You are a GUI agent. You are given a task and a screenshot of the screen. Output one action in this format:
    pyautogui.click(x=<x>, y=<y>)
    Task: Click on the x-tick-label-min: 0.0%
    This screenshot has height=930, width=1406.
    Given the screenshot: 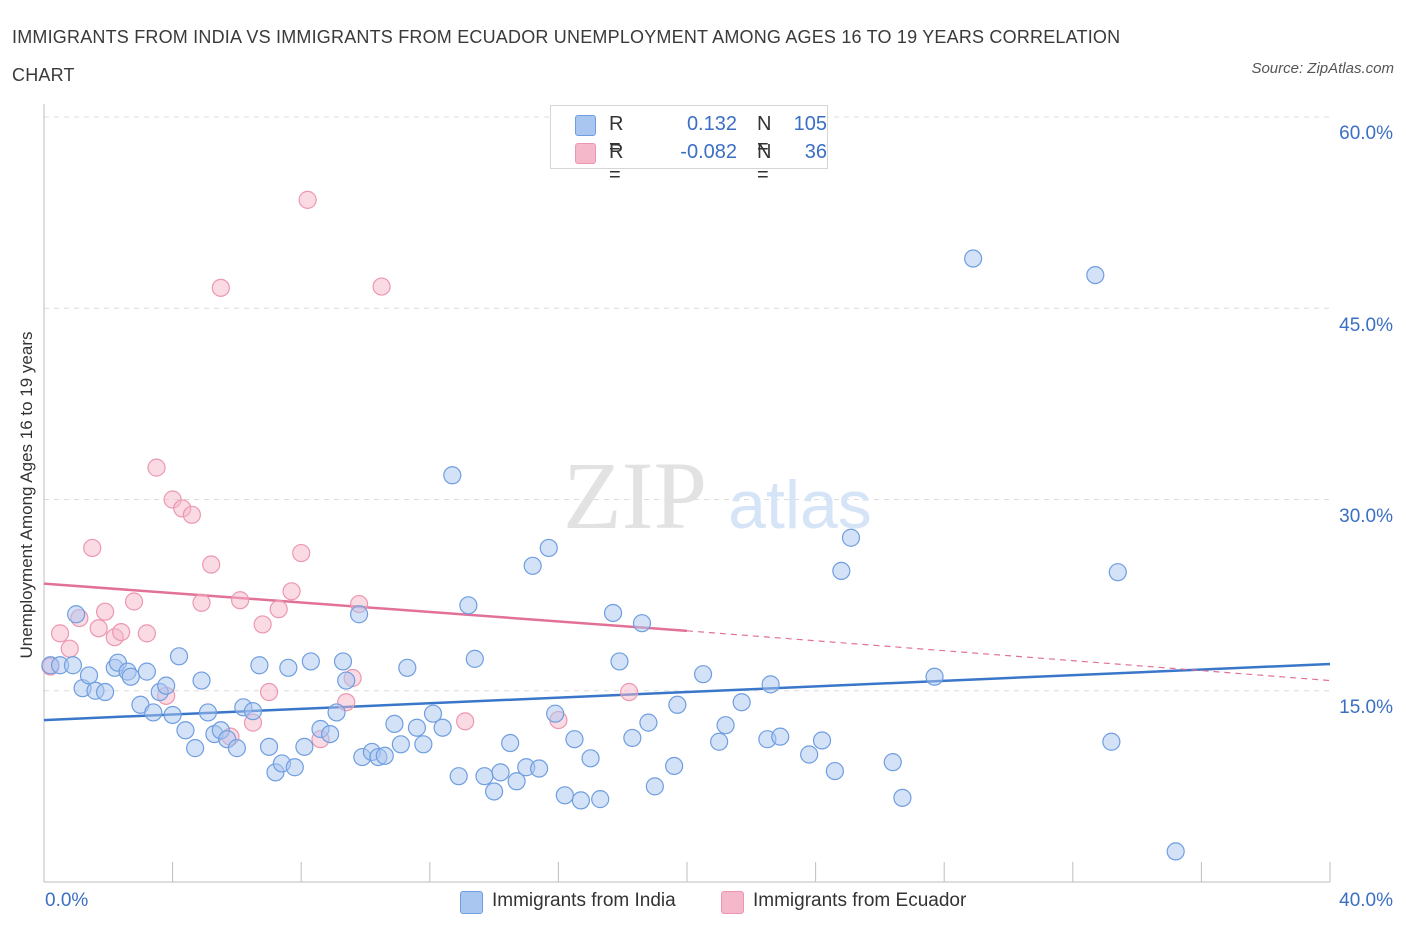 What is the action you would take?
    pyautogui.click(x=67, y=900)
    